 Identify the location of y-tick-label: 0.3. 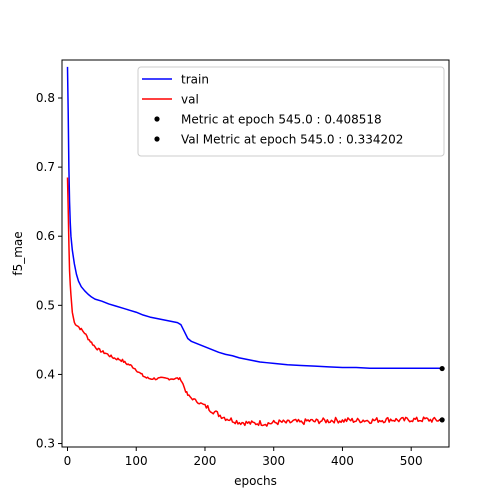
(45, 444).